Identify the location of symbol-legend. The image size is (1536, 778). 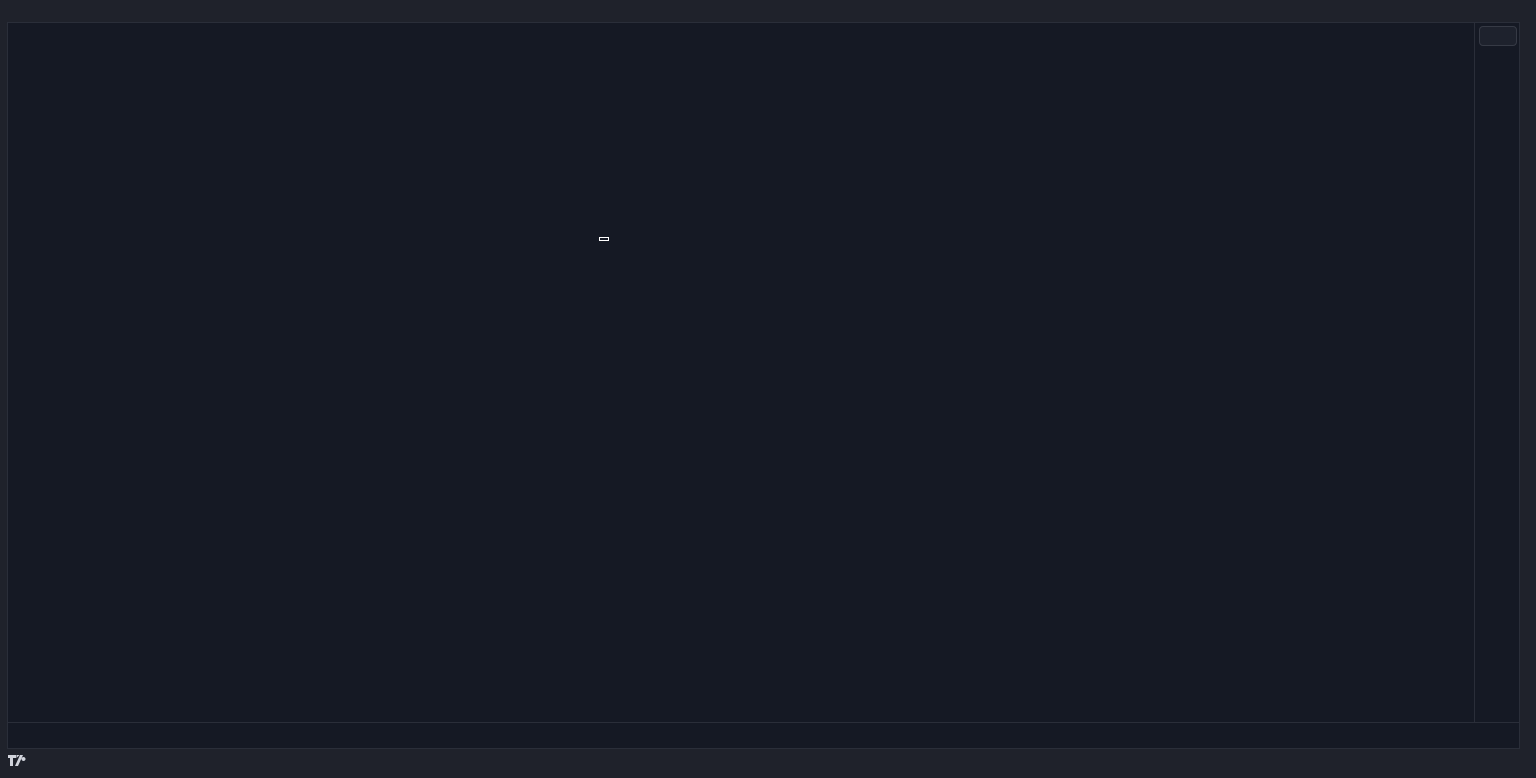
(33, 35).